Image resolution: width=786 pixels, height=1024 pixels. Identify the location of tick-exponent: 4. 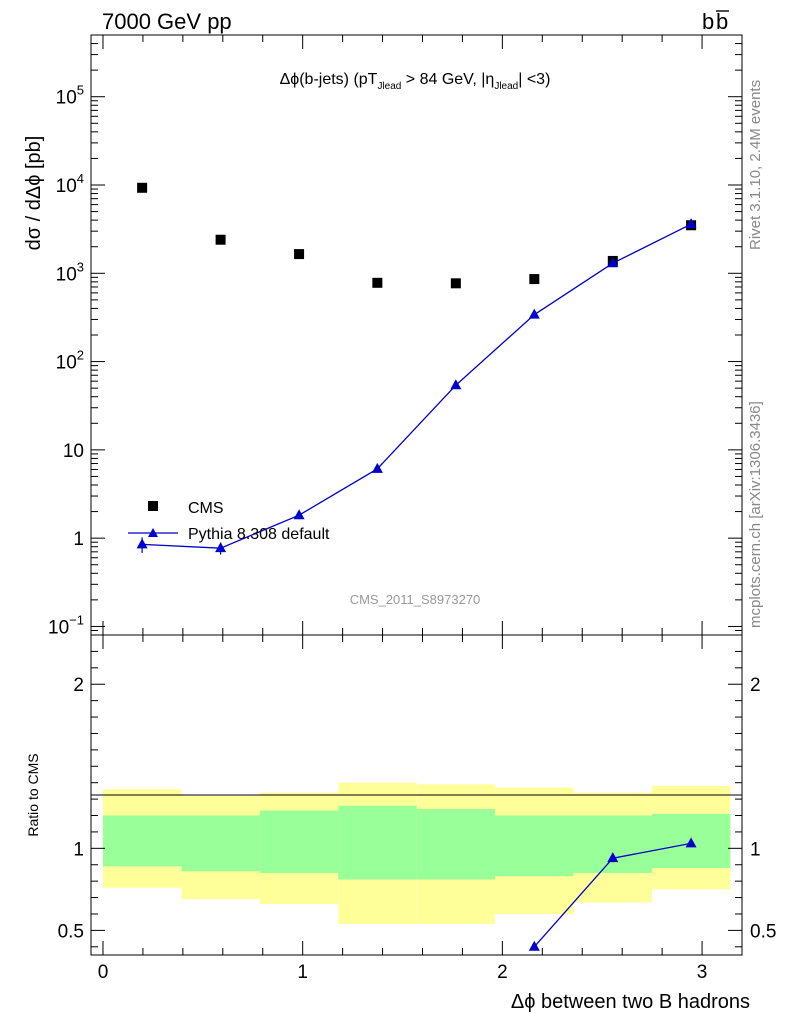
(80, 178).